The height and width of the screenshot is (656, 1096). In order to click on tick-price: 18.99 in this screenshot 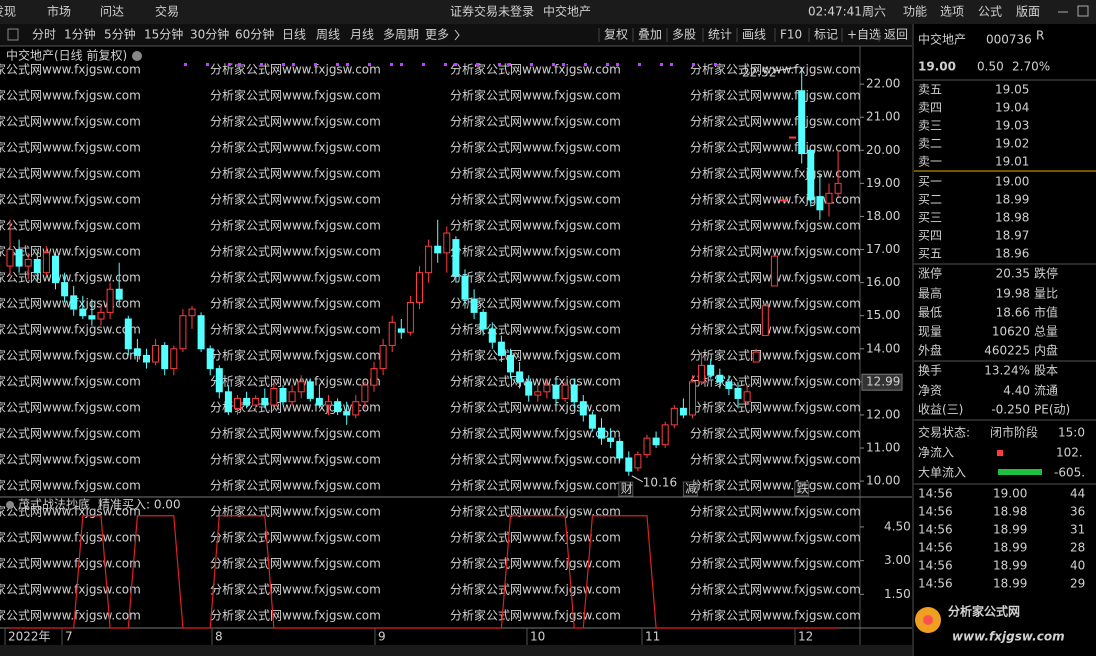, I will do `click(1010, 530)`.